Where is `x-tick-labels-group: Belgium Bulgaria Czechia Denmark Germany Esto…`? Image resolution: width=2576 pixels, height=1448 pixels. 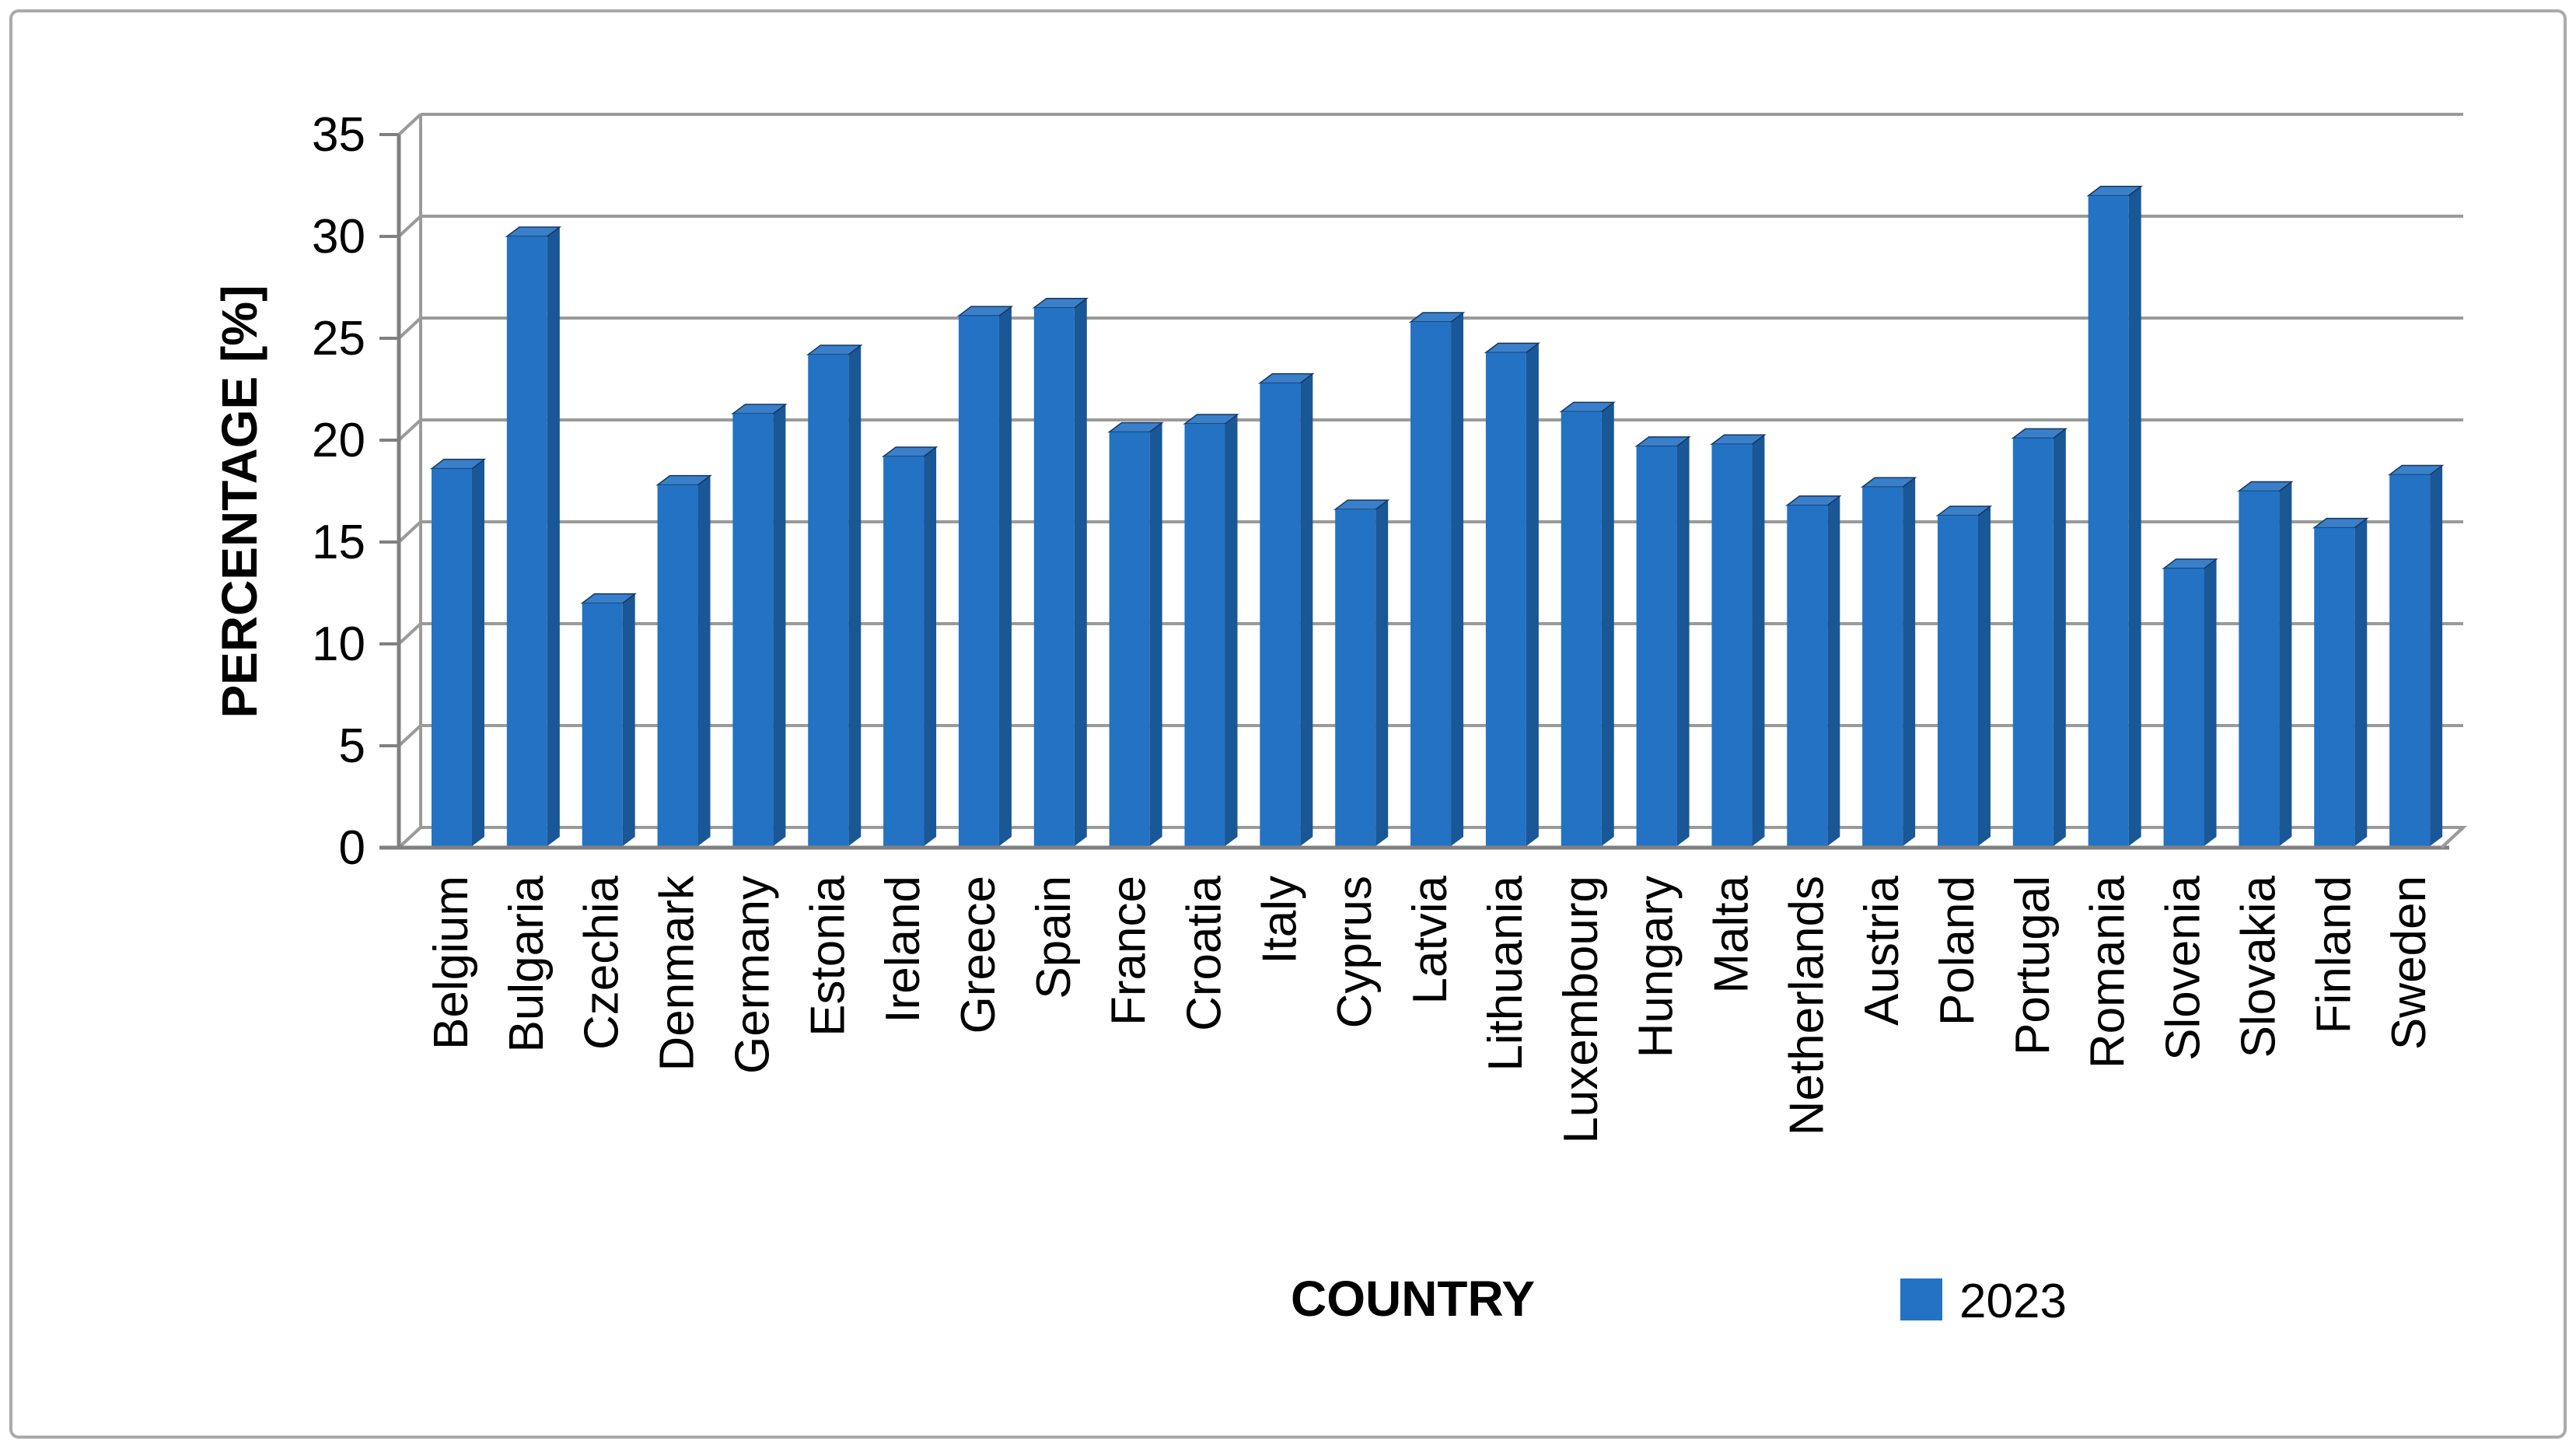 x-tick-labels-group: Belgium Bulgaria Czechia Denmark Germany Esto… is located at coordinates (1430, 1010).